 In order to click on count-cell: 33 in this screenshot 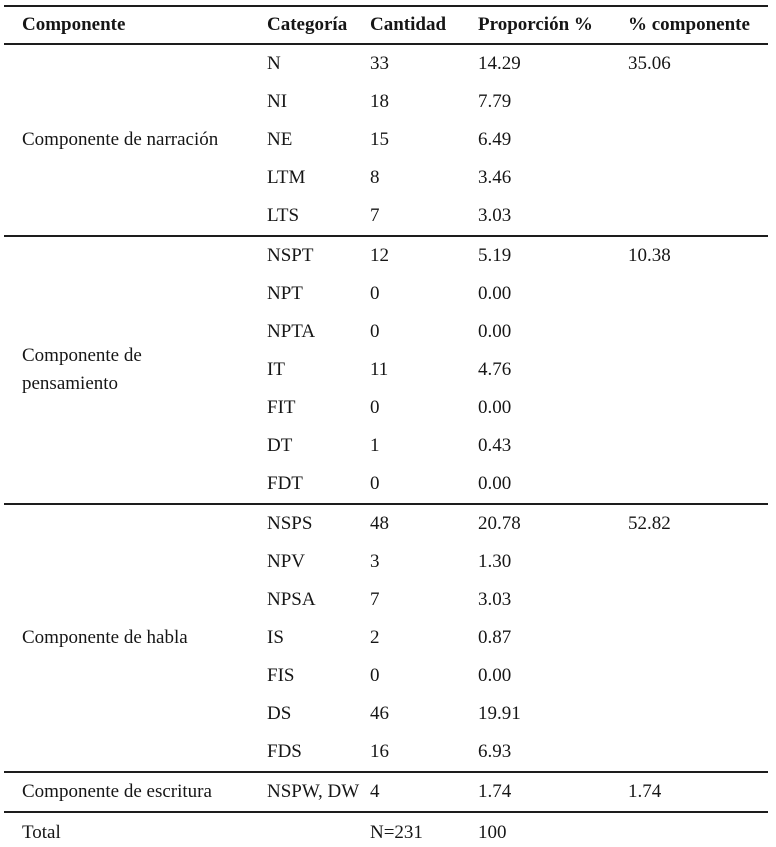, I will do `click(379, 63)`.